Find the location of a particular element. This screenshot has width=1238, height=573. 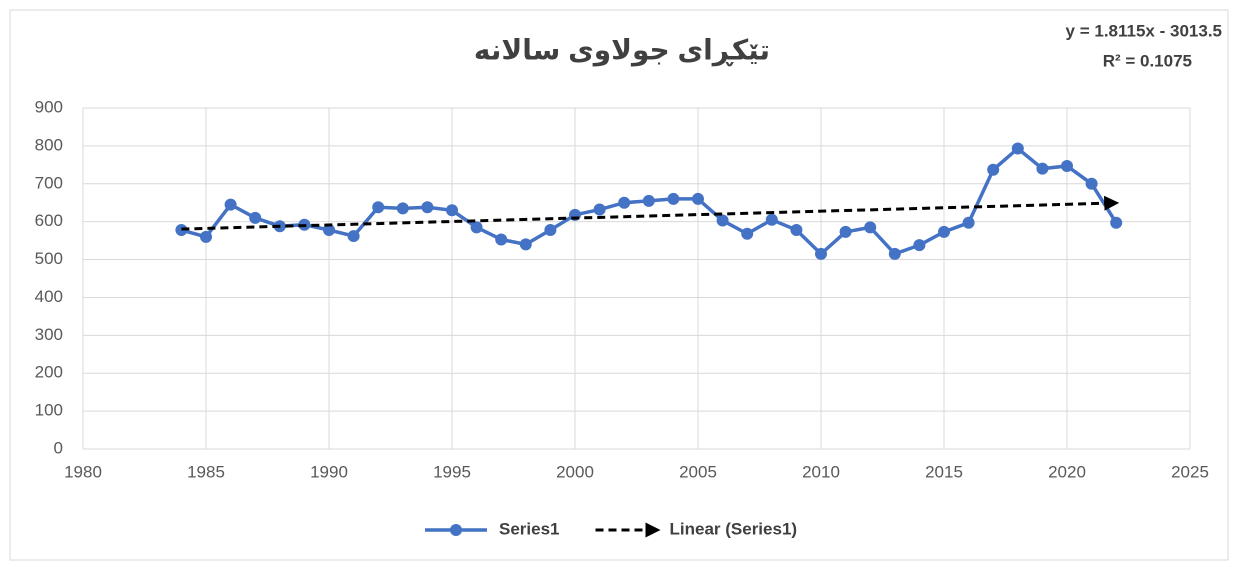

y-tick-label: 200 is located at coordinates (49, 372).